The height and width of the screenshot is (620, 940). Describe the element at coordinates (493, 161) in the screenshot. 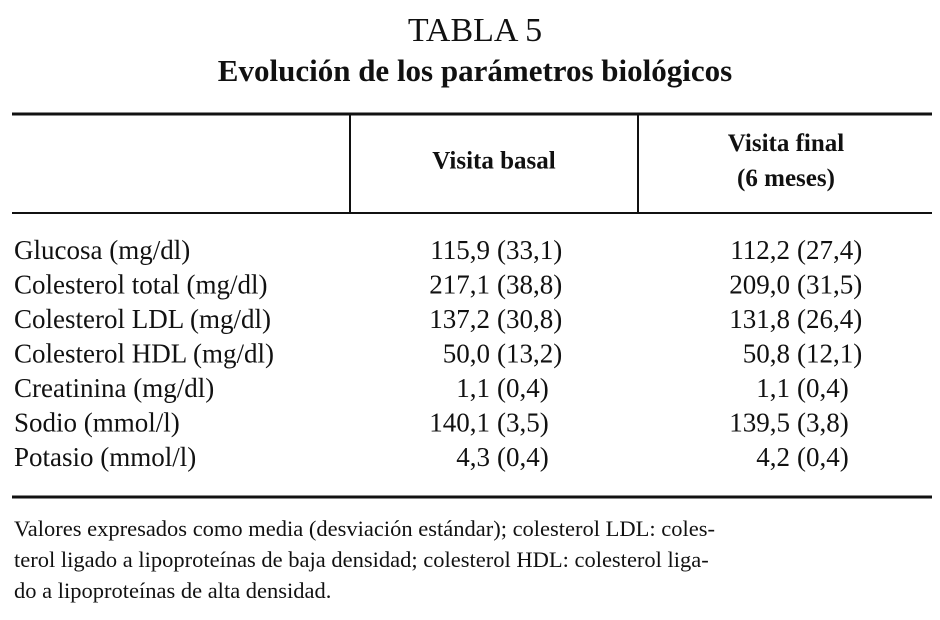

I see `column-header: Visita basal` at that location.